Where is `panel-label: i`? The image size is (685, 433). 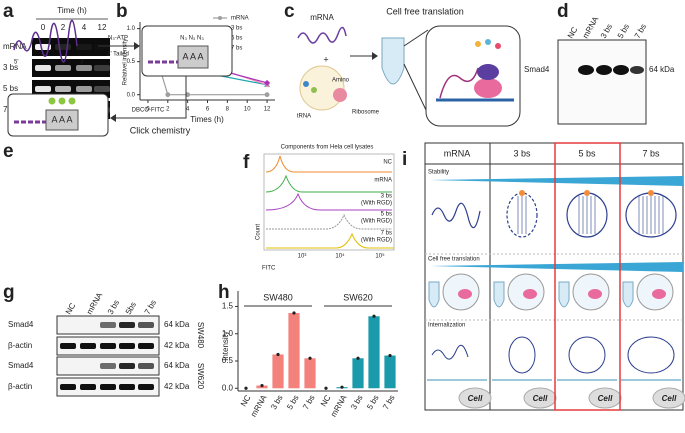
panel-label: i is located at coordinates (404, 159).